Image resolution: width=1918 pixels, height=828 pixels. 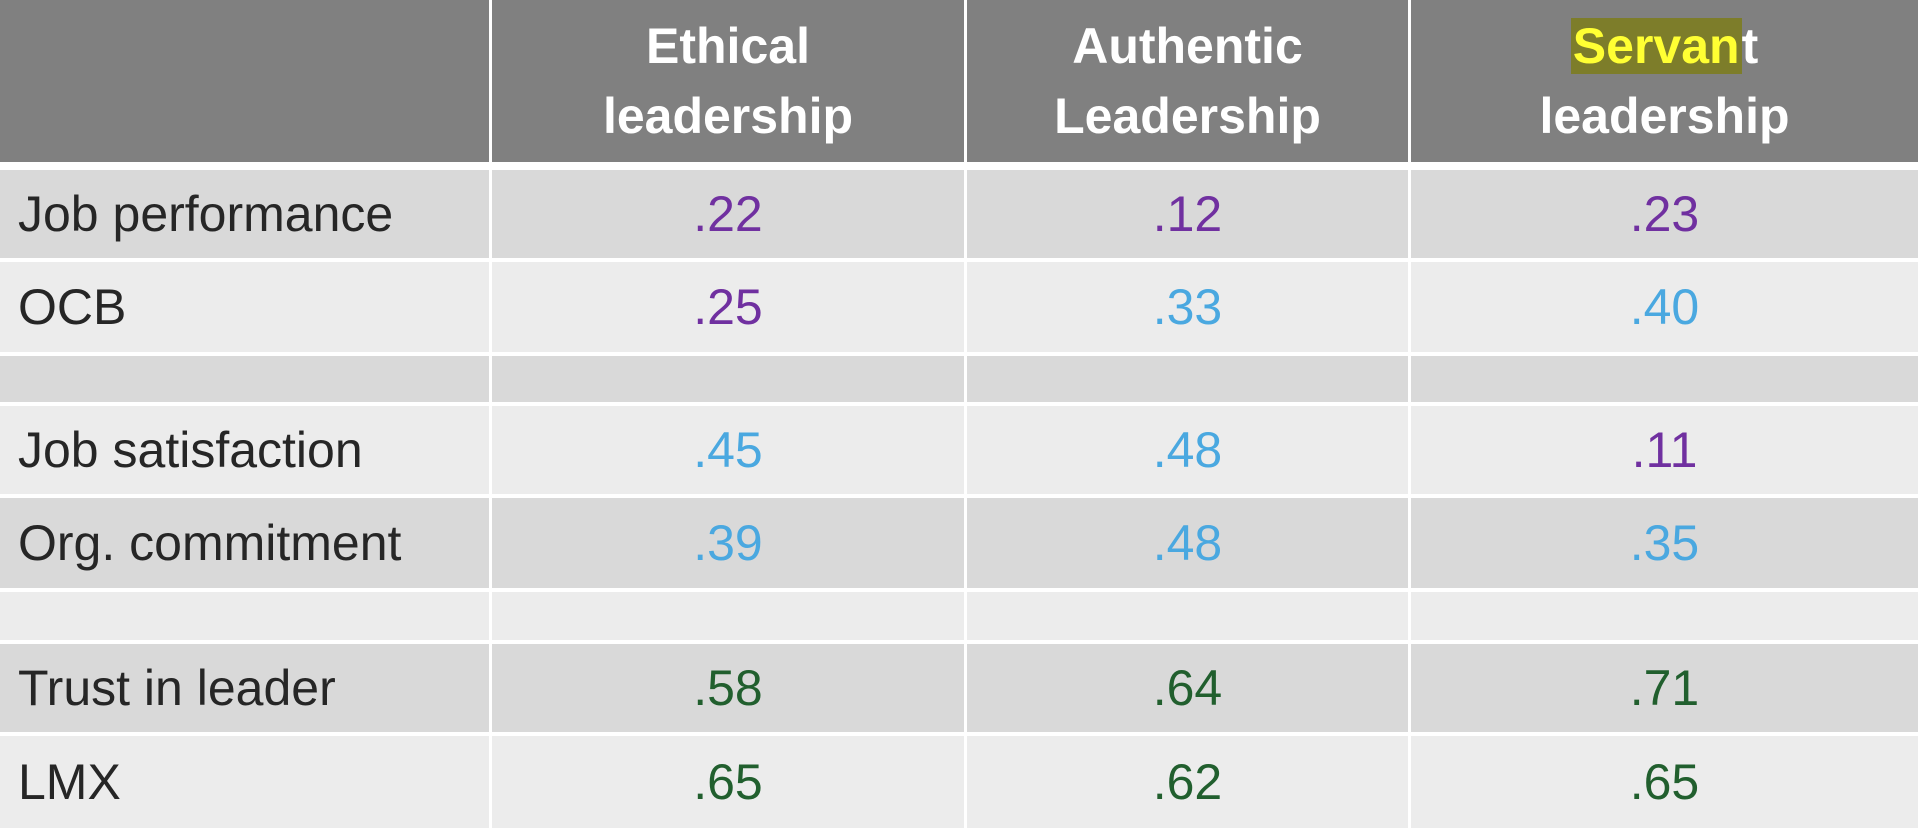 I want to click on table-row: LMX .65 .62 .65, so click(x=959, y=782).